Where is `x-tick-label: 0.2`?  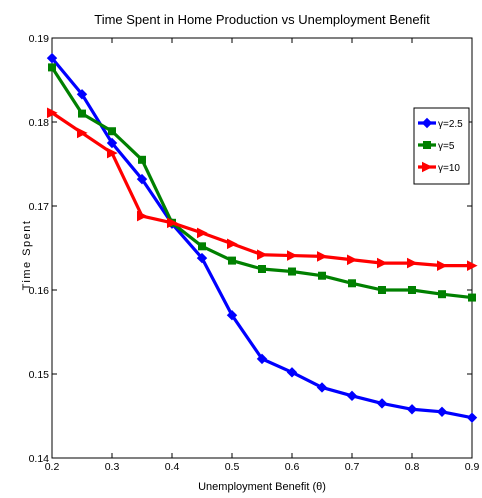 x-tick-label: 0.2 is located at coordinates (52, 467).